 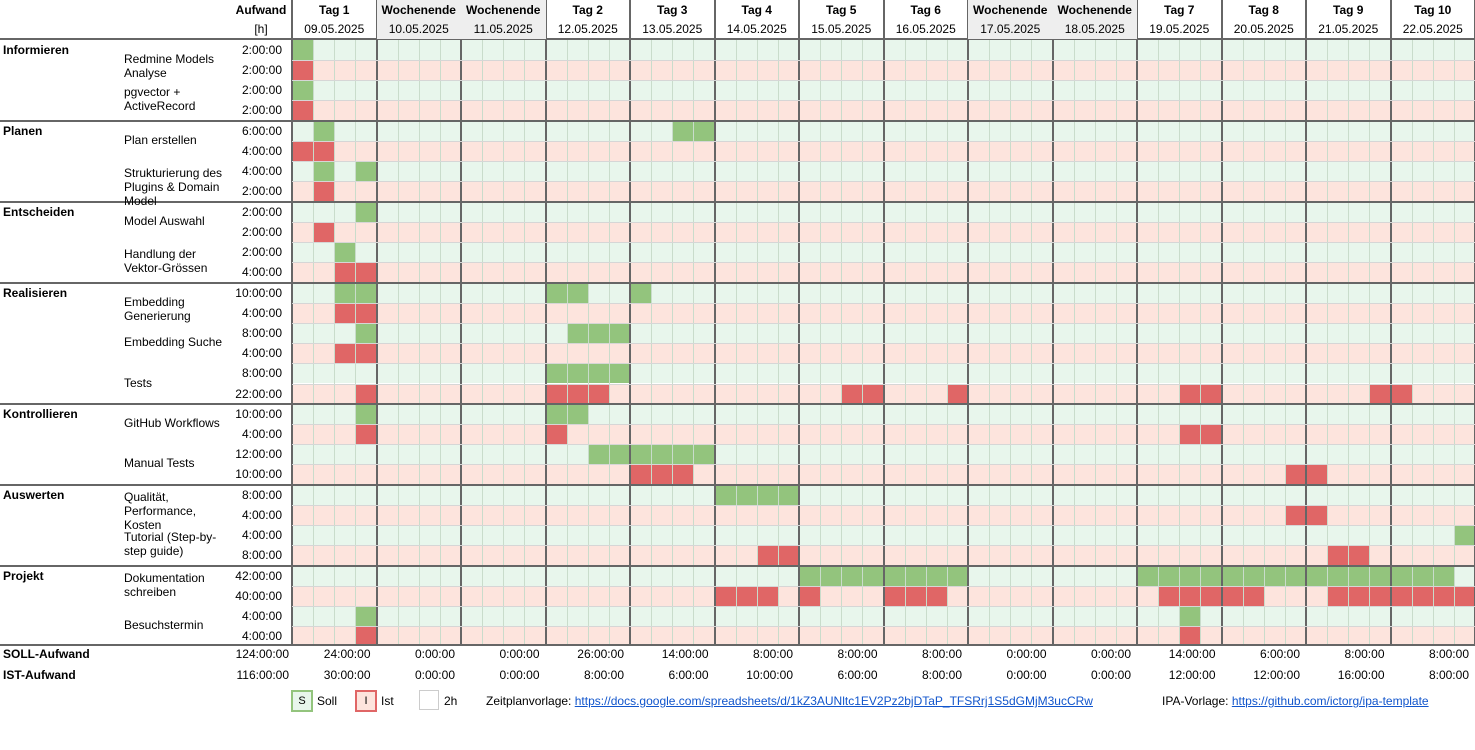 What do you see at coordinates (1330, 701) in the screenshot?
I see `ipa-link: https://github.com/ictorg/ipa-template` at bounding box center [1330, 701].